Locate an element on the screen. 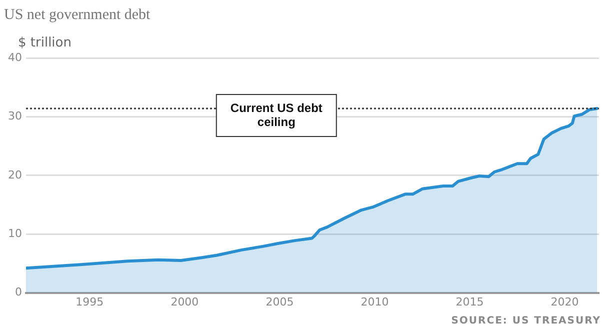 This screenshot has height=330, width=609. source-note: SOURCE: US TREASURY is located at coordinates (526, 321).